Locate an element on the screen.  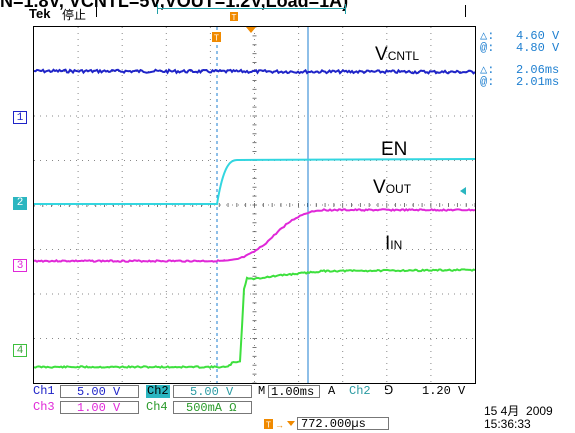
trigger-marker-icon: T is located at coordinates (216, 37).